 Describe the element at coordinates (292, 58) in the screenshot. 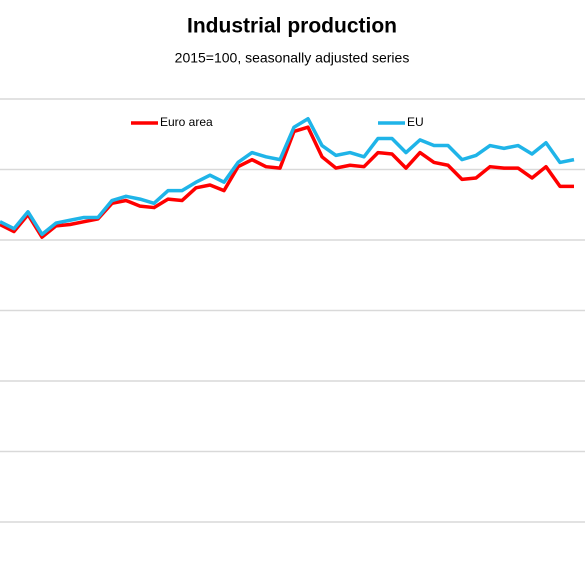

I see `chart-subtitle: 2015=100, seasonally adjusted series` at that location.